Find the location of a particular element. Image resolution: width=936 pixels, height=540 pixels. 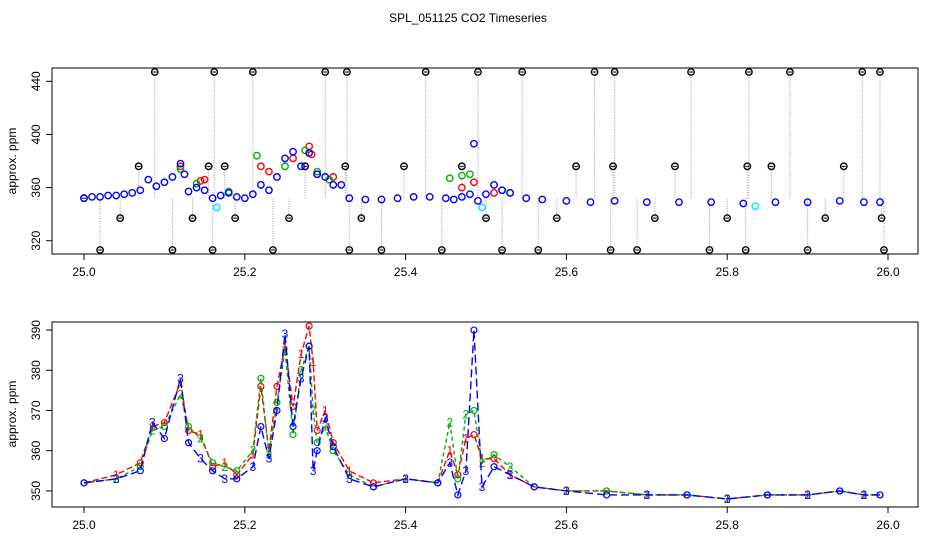

top-y-tick-label: 400 is located at coordinates (36, 134).